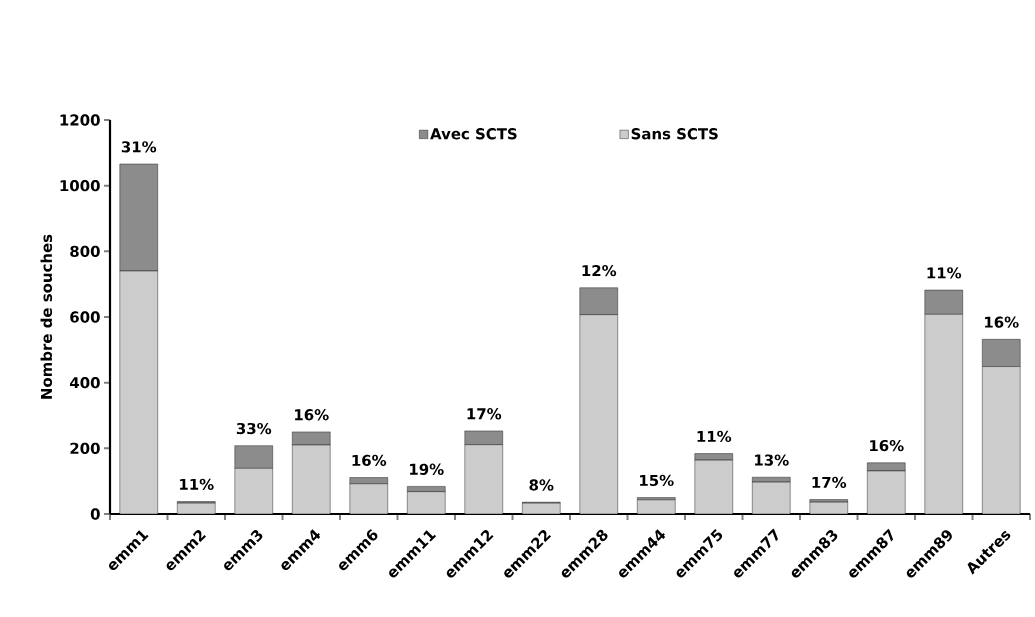 The width and height of the screenshot is (1035, 617). I want to click on annotation: 8%, so click(541, 485).